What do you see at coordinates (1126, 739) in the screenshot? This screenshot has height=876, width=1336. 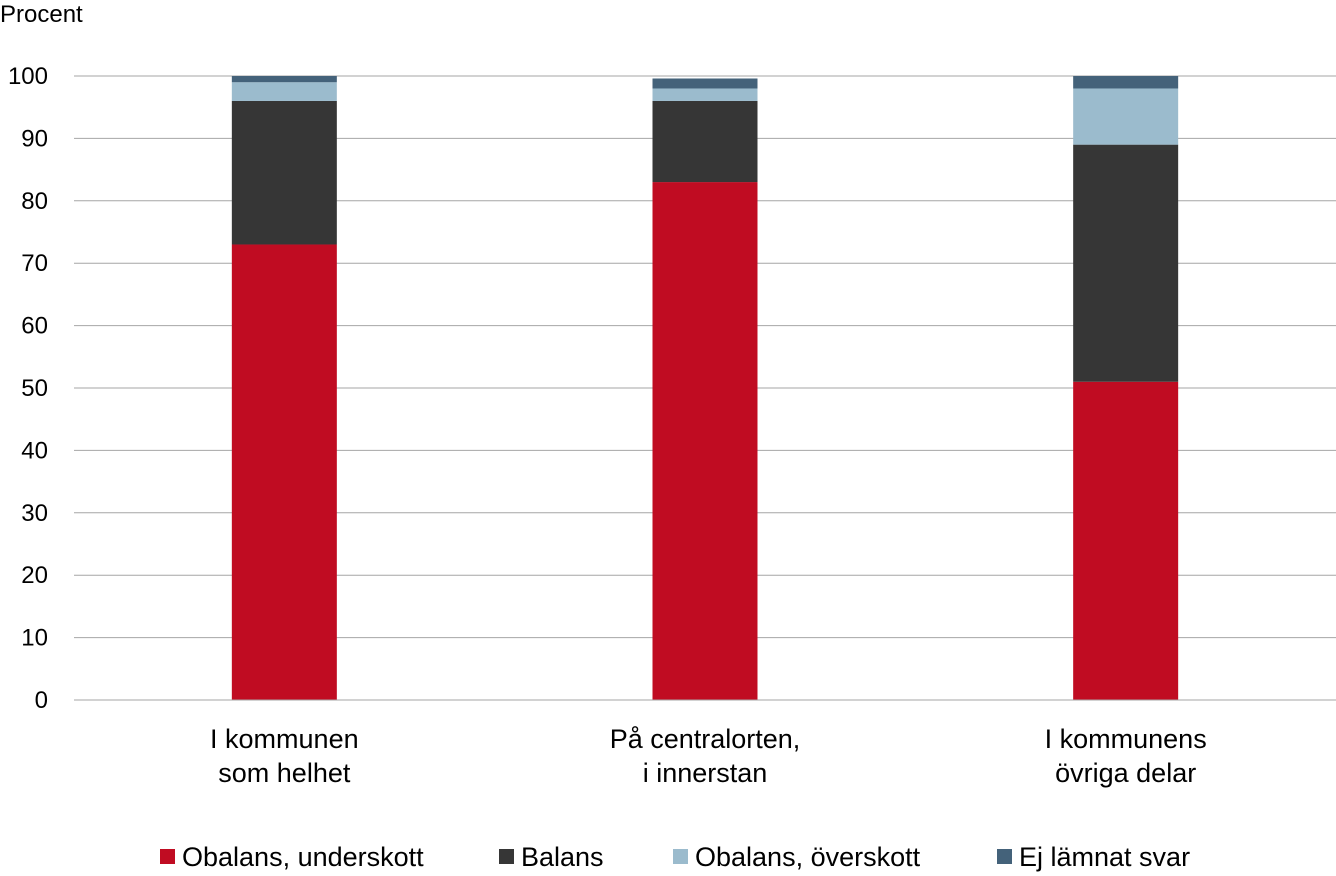 I see `x-tick-label: I kommunens` at bounding box center [1126, 739].